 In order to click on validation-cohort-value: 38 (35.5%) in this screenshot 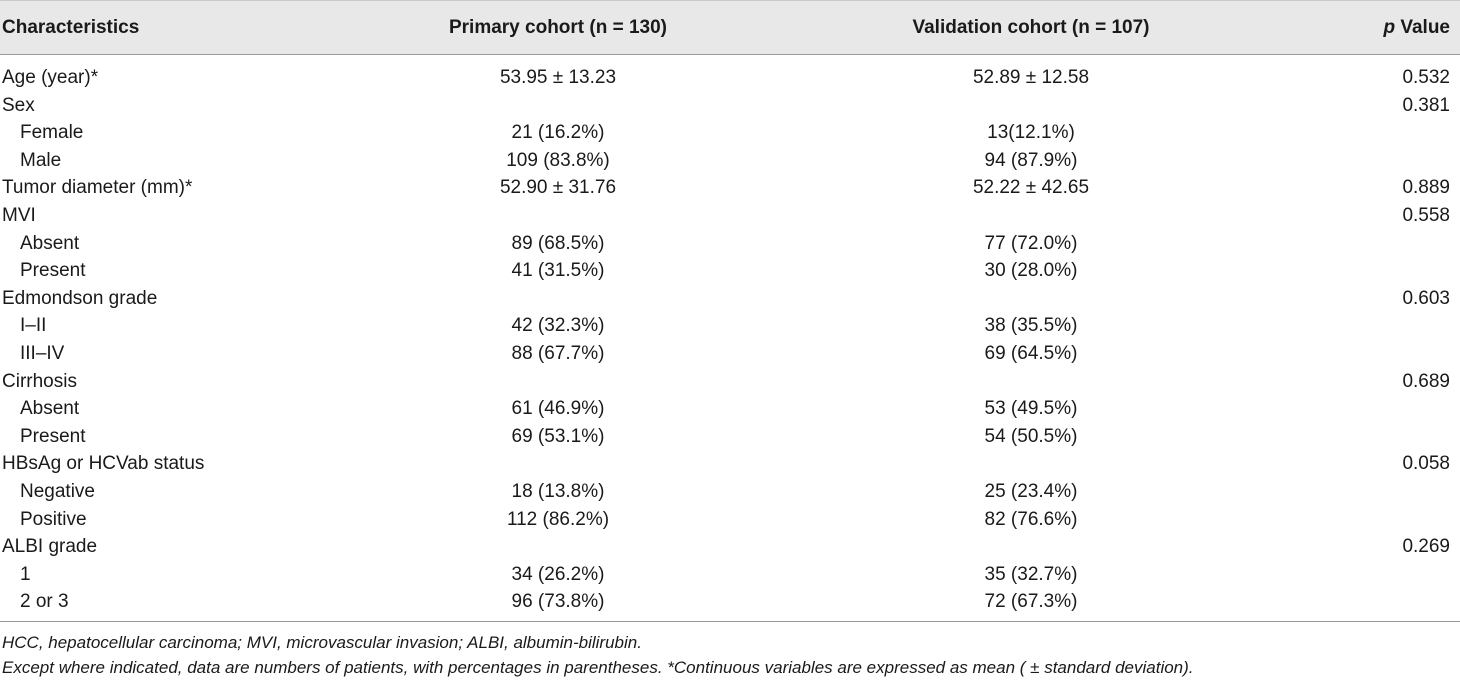, I will do `click(1031, 326)`.